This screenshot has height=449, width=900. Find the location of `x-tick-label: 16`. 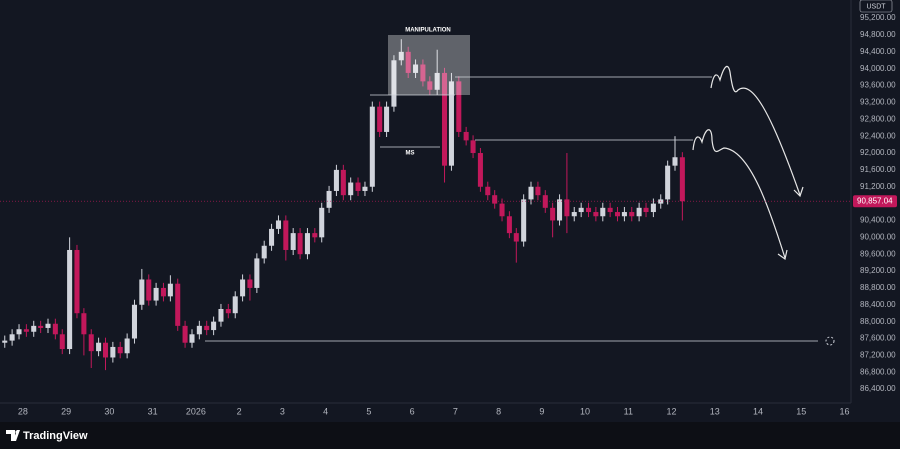

x-tick-label: 16 is located at coordinates (845, 411).